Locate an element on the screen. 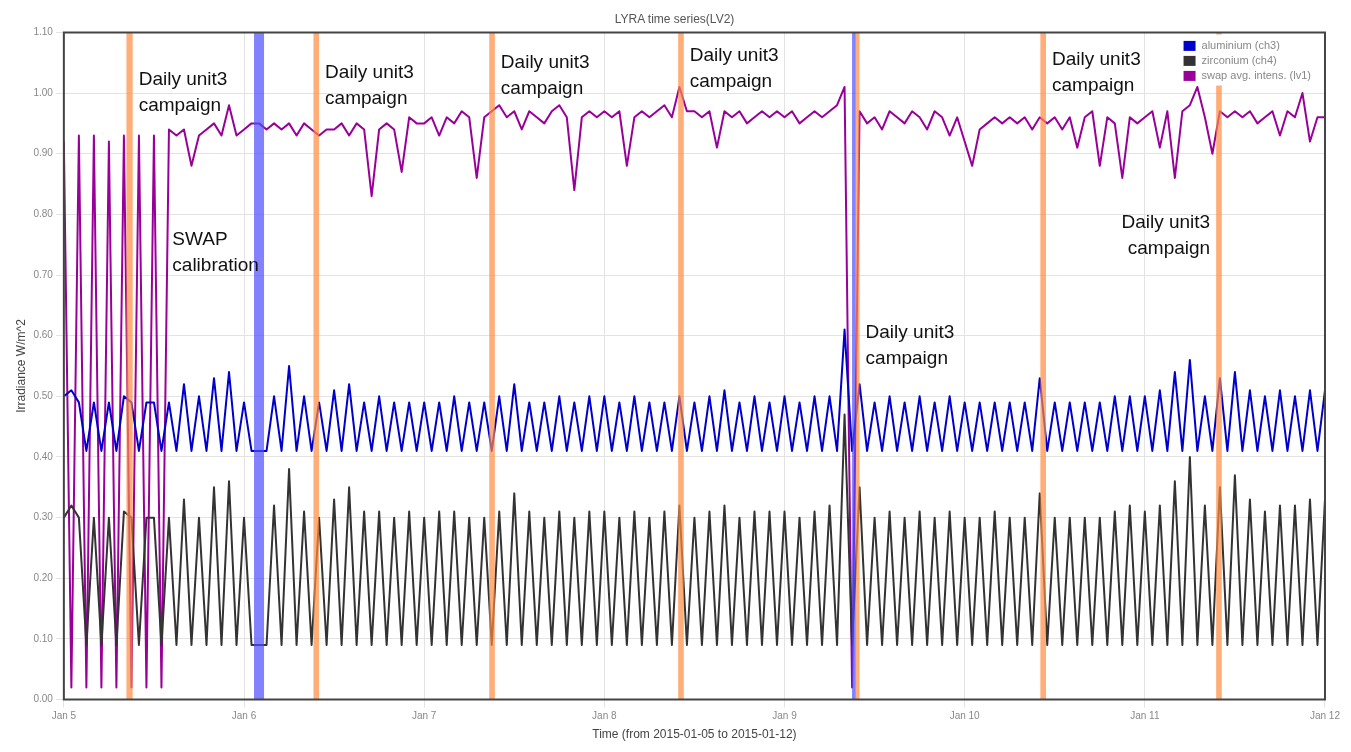 The height and width of the screenshot is (752, 1351). y-tick-label: 0.60 is located at coordinates (43, 335).